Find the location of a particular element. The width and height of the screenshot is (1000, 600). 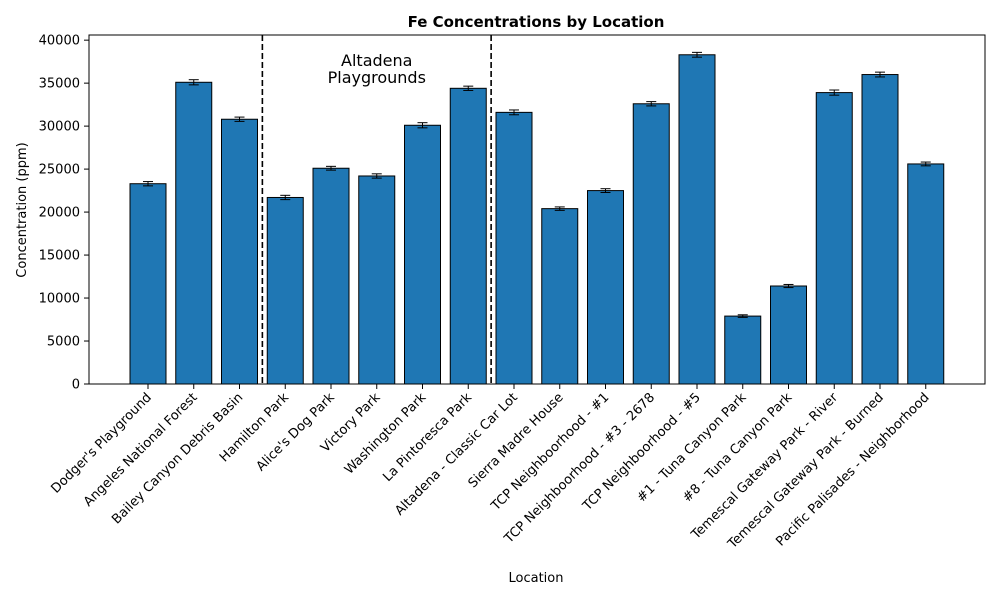

group-annotation: Altadena Playgrounds is located at coordinates (377, 69).